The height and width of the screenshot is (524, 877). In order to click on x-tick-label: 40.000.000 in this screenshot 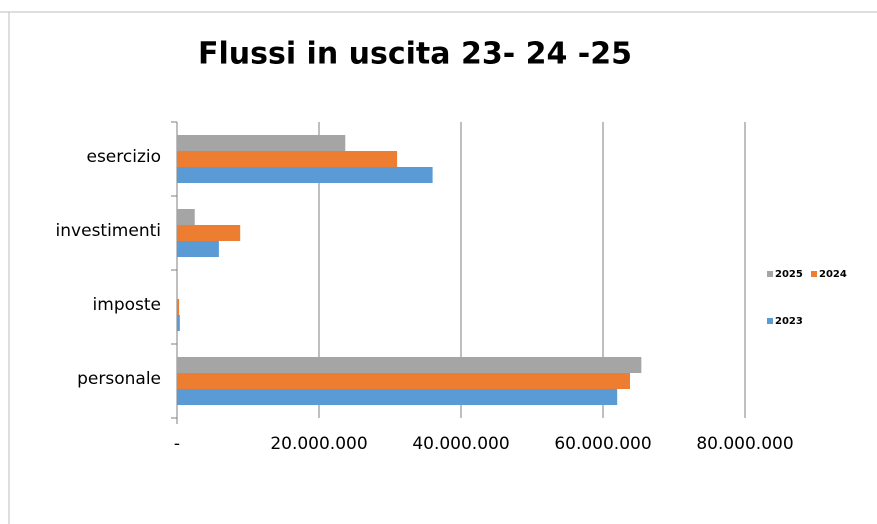, I will do `click(460, 444)`.